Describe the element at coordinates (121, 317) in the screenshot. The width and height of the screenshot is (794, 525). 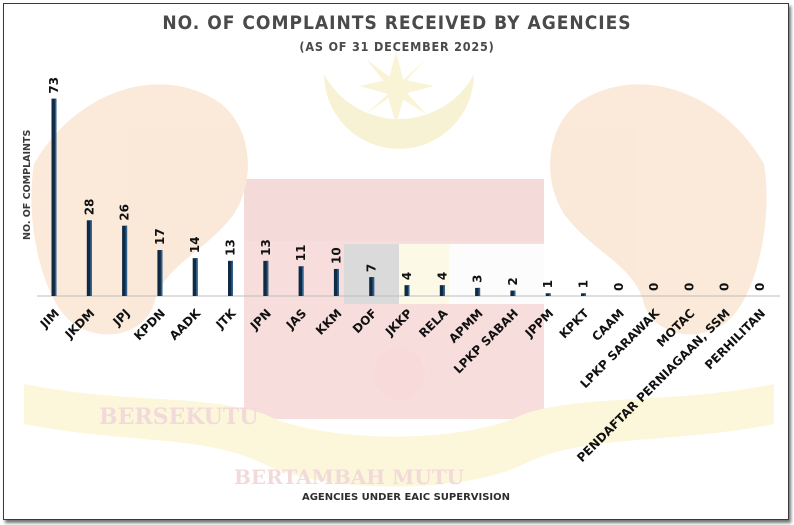
I see `category-label-jpj: JPJ` at that location.